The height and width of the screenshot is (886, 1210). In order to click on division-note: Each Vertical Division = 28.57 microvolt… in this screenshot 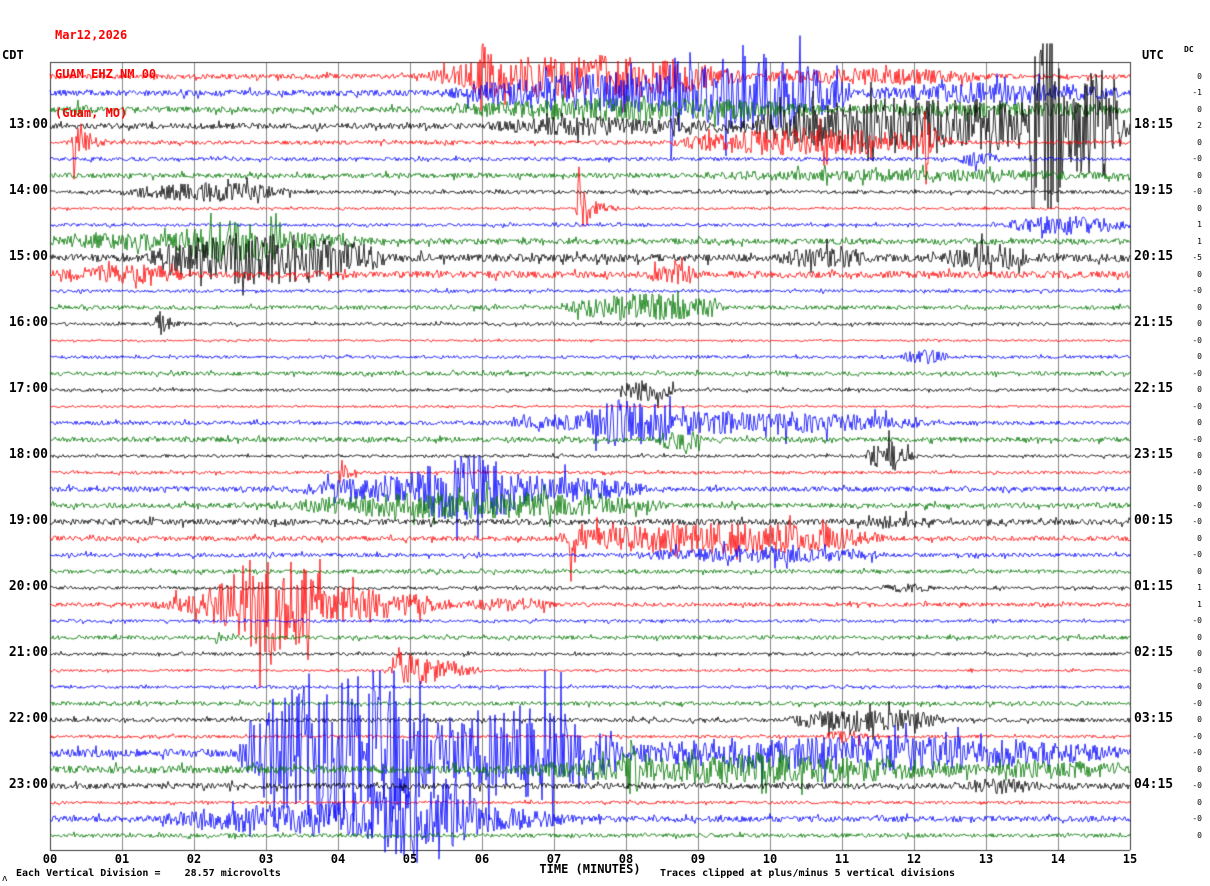, I will do `click(148, 873)`.